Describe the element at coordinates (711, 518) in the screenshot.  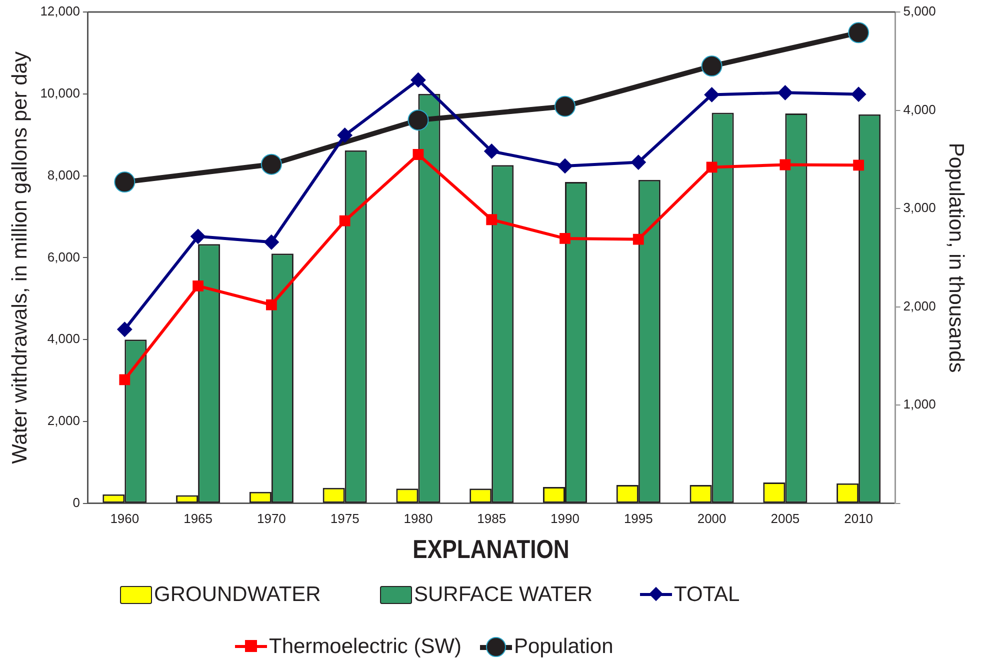
I see `x-tick-label: 2000` at that location.